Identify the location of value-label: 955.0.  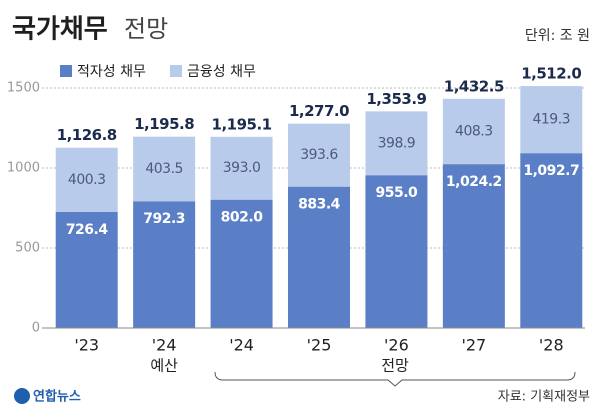
(397, 193).